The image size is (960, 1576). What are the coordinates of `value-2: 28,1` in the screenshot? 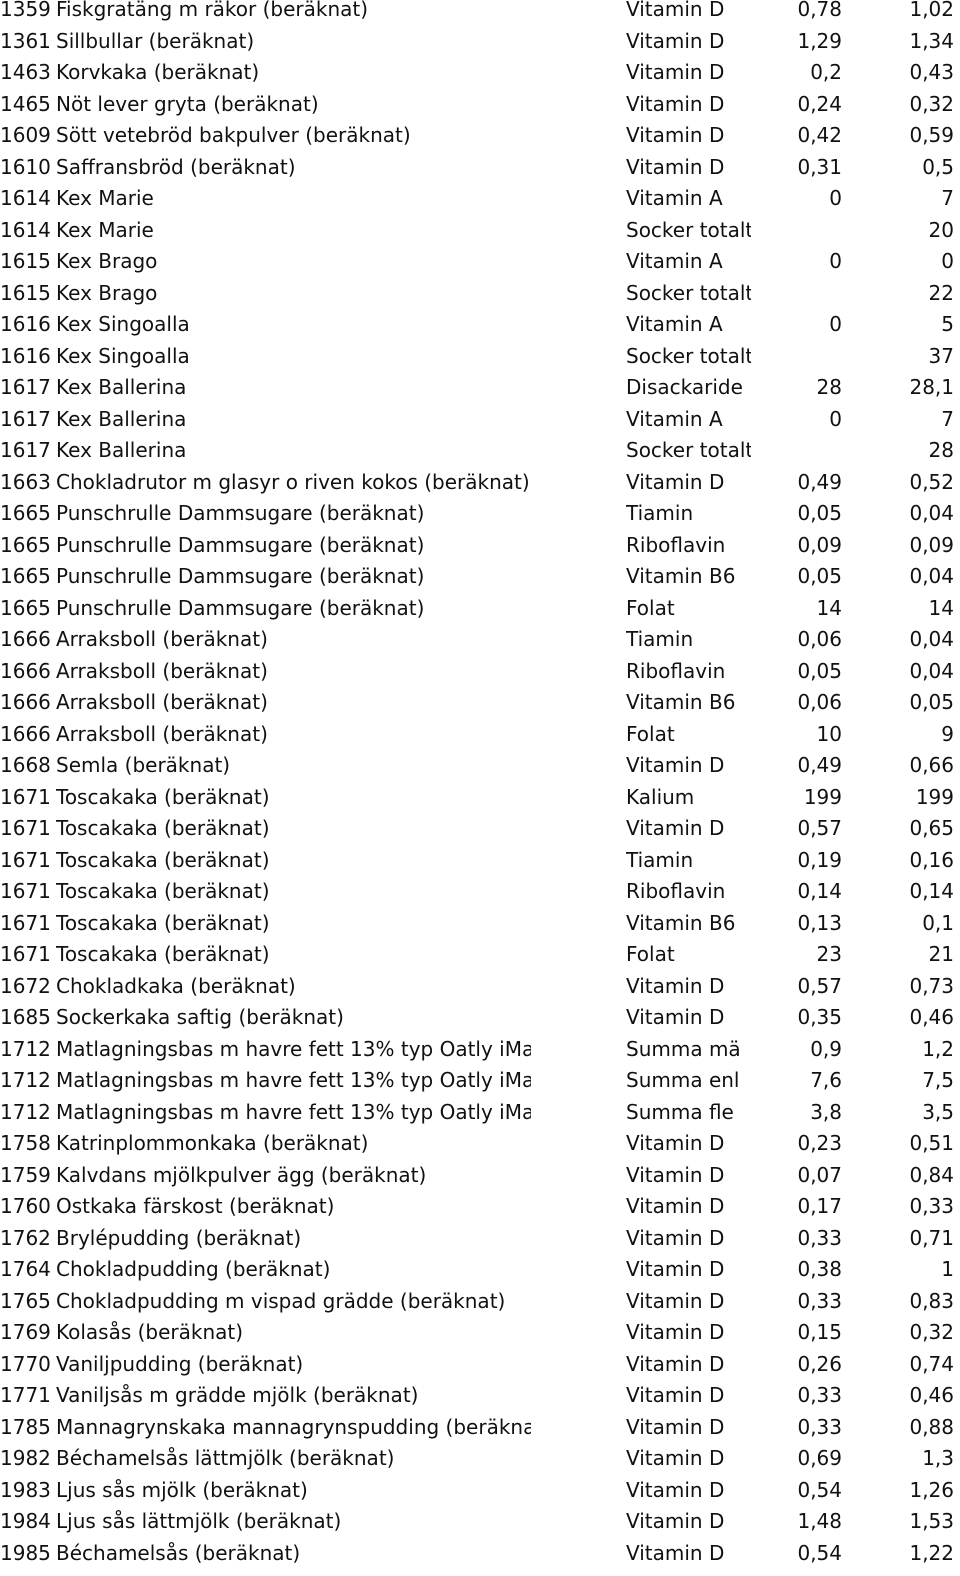 It's located at (931, 387).